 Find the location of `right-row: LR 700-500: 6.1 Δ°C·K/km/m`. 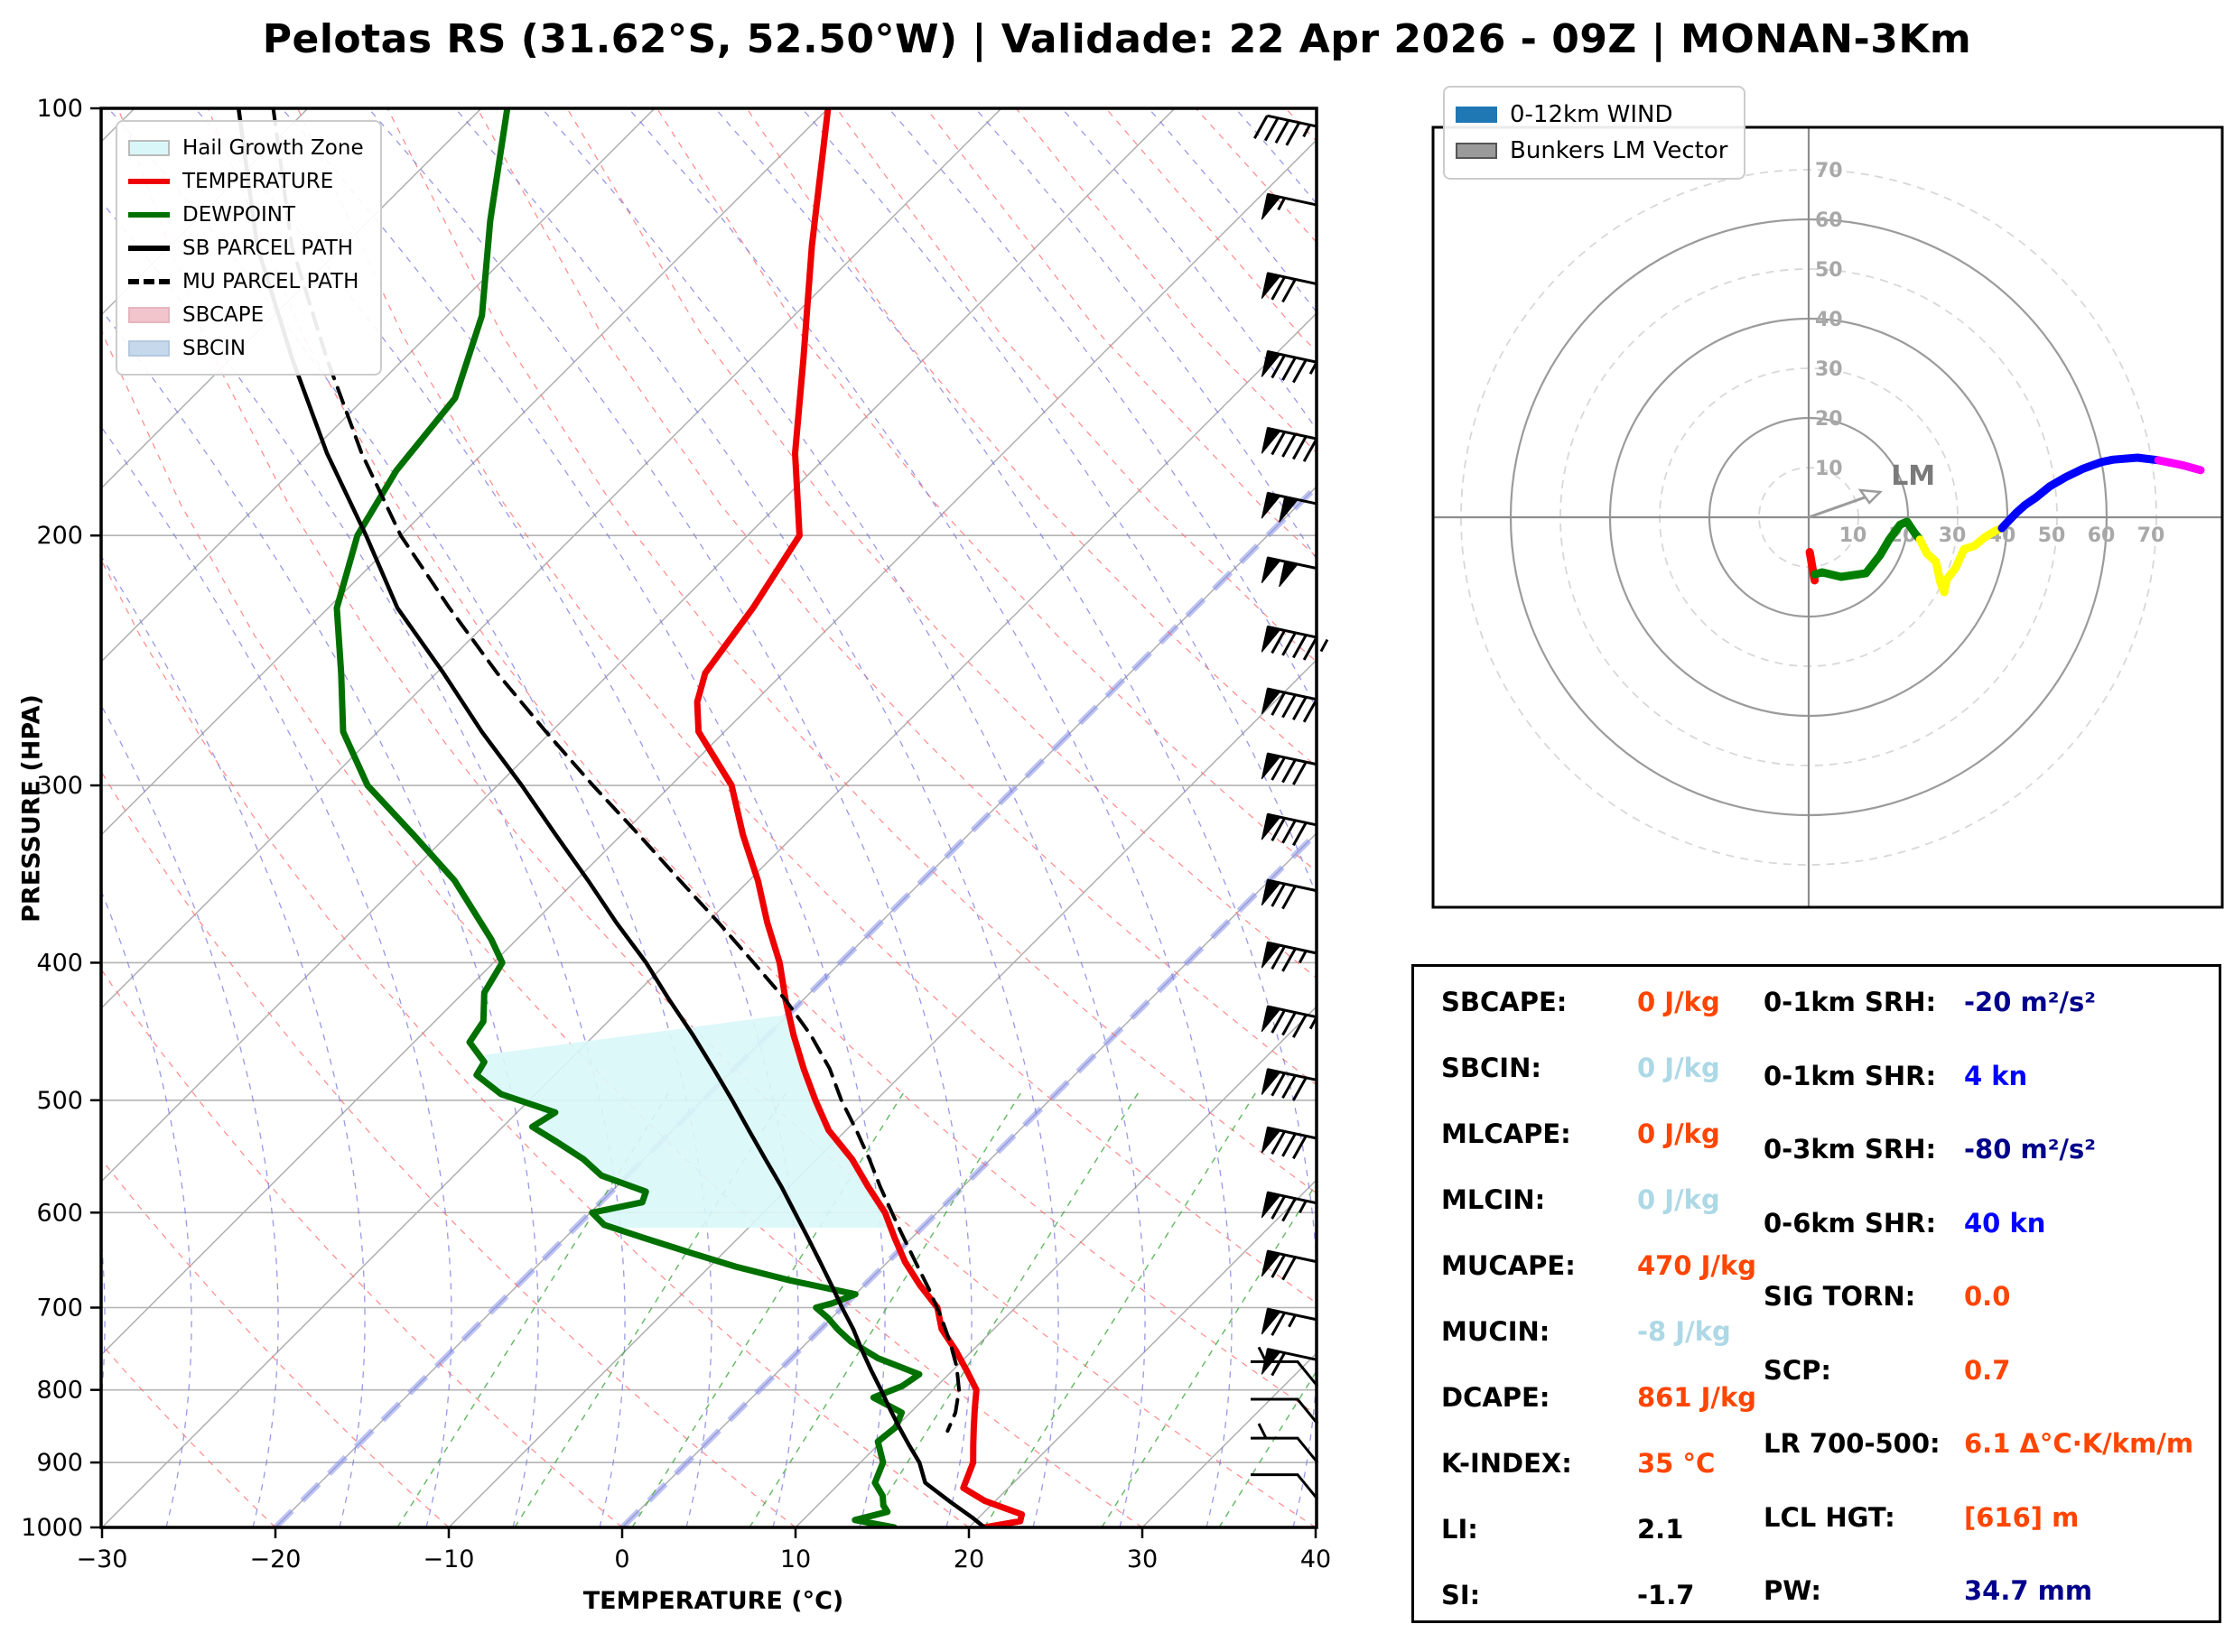

right-row: LR 700-500: 6.1 Δ°C·K/km/m is located at coordinates (1979, 1443).